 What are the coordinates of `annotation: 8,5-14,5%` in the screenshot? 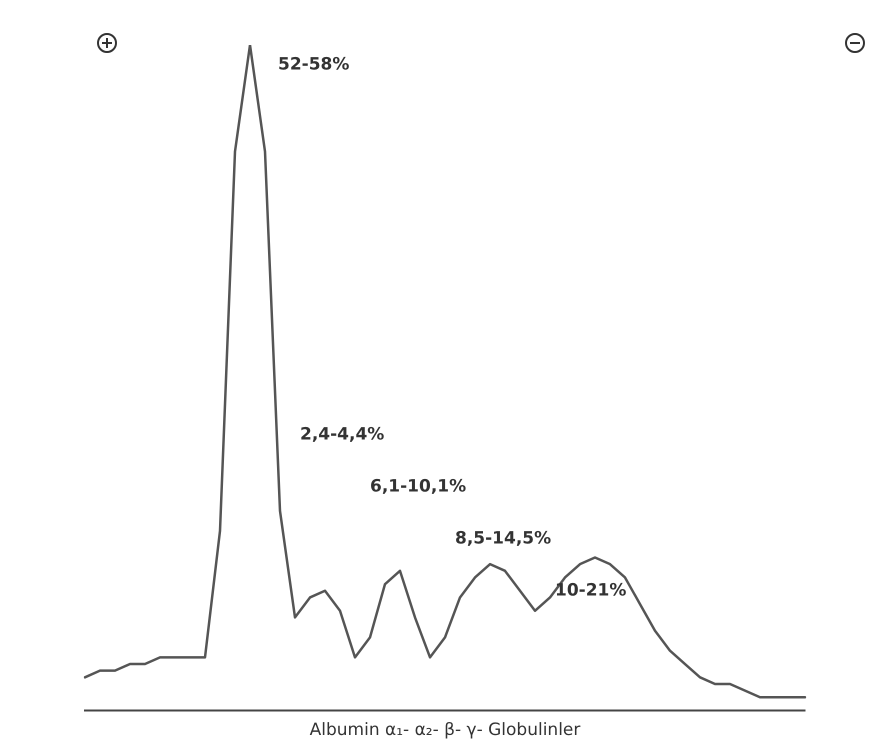 It's located at (503, 538).